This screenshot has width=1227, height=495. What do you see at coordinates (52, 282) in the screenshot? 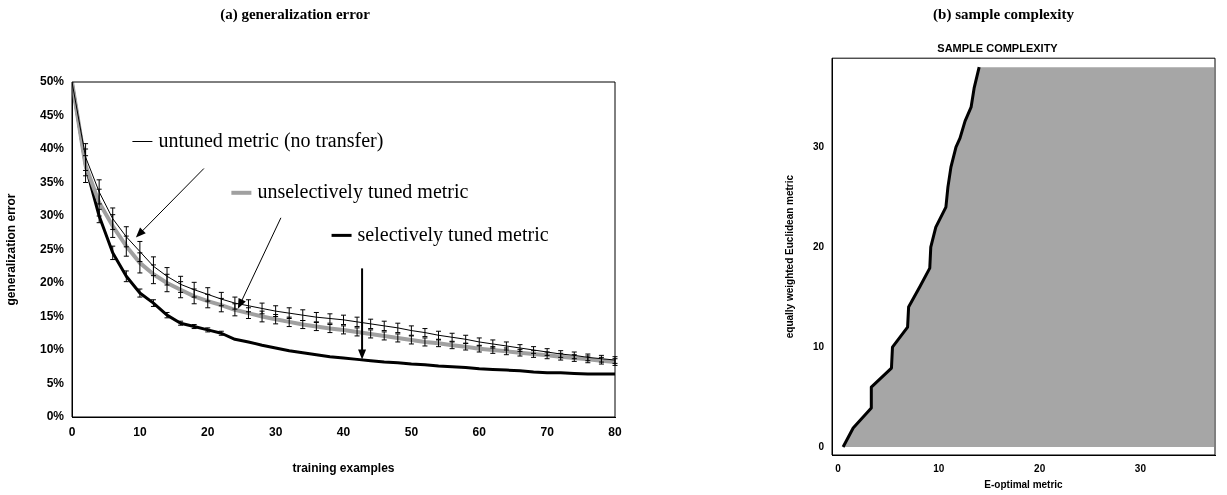
I see `y-tick-label: 20%` at bounding box center [52, 282].